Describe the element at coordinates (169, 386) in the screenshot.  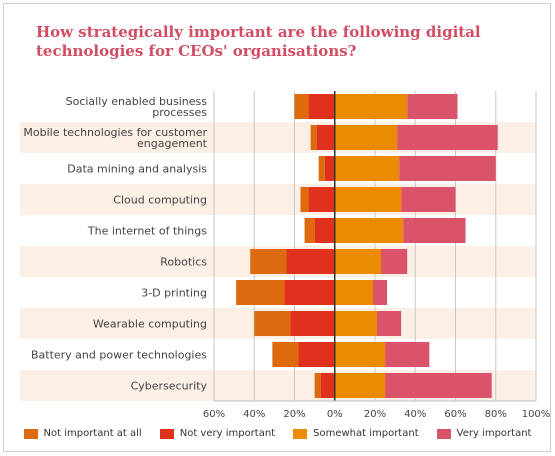
I see `category-label: Cybersecurity` at that location.